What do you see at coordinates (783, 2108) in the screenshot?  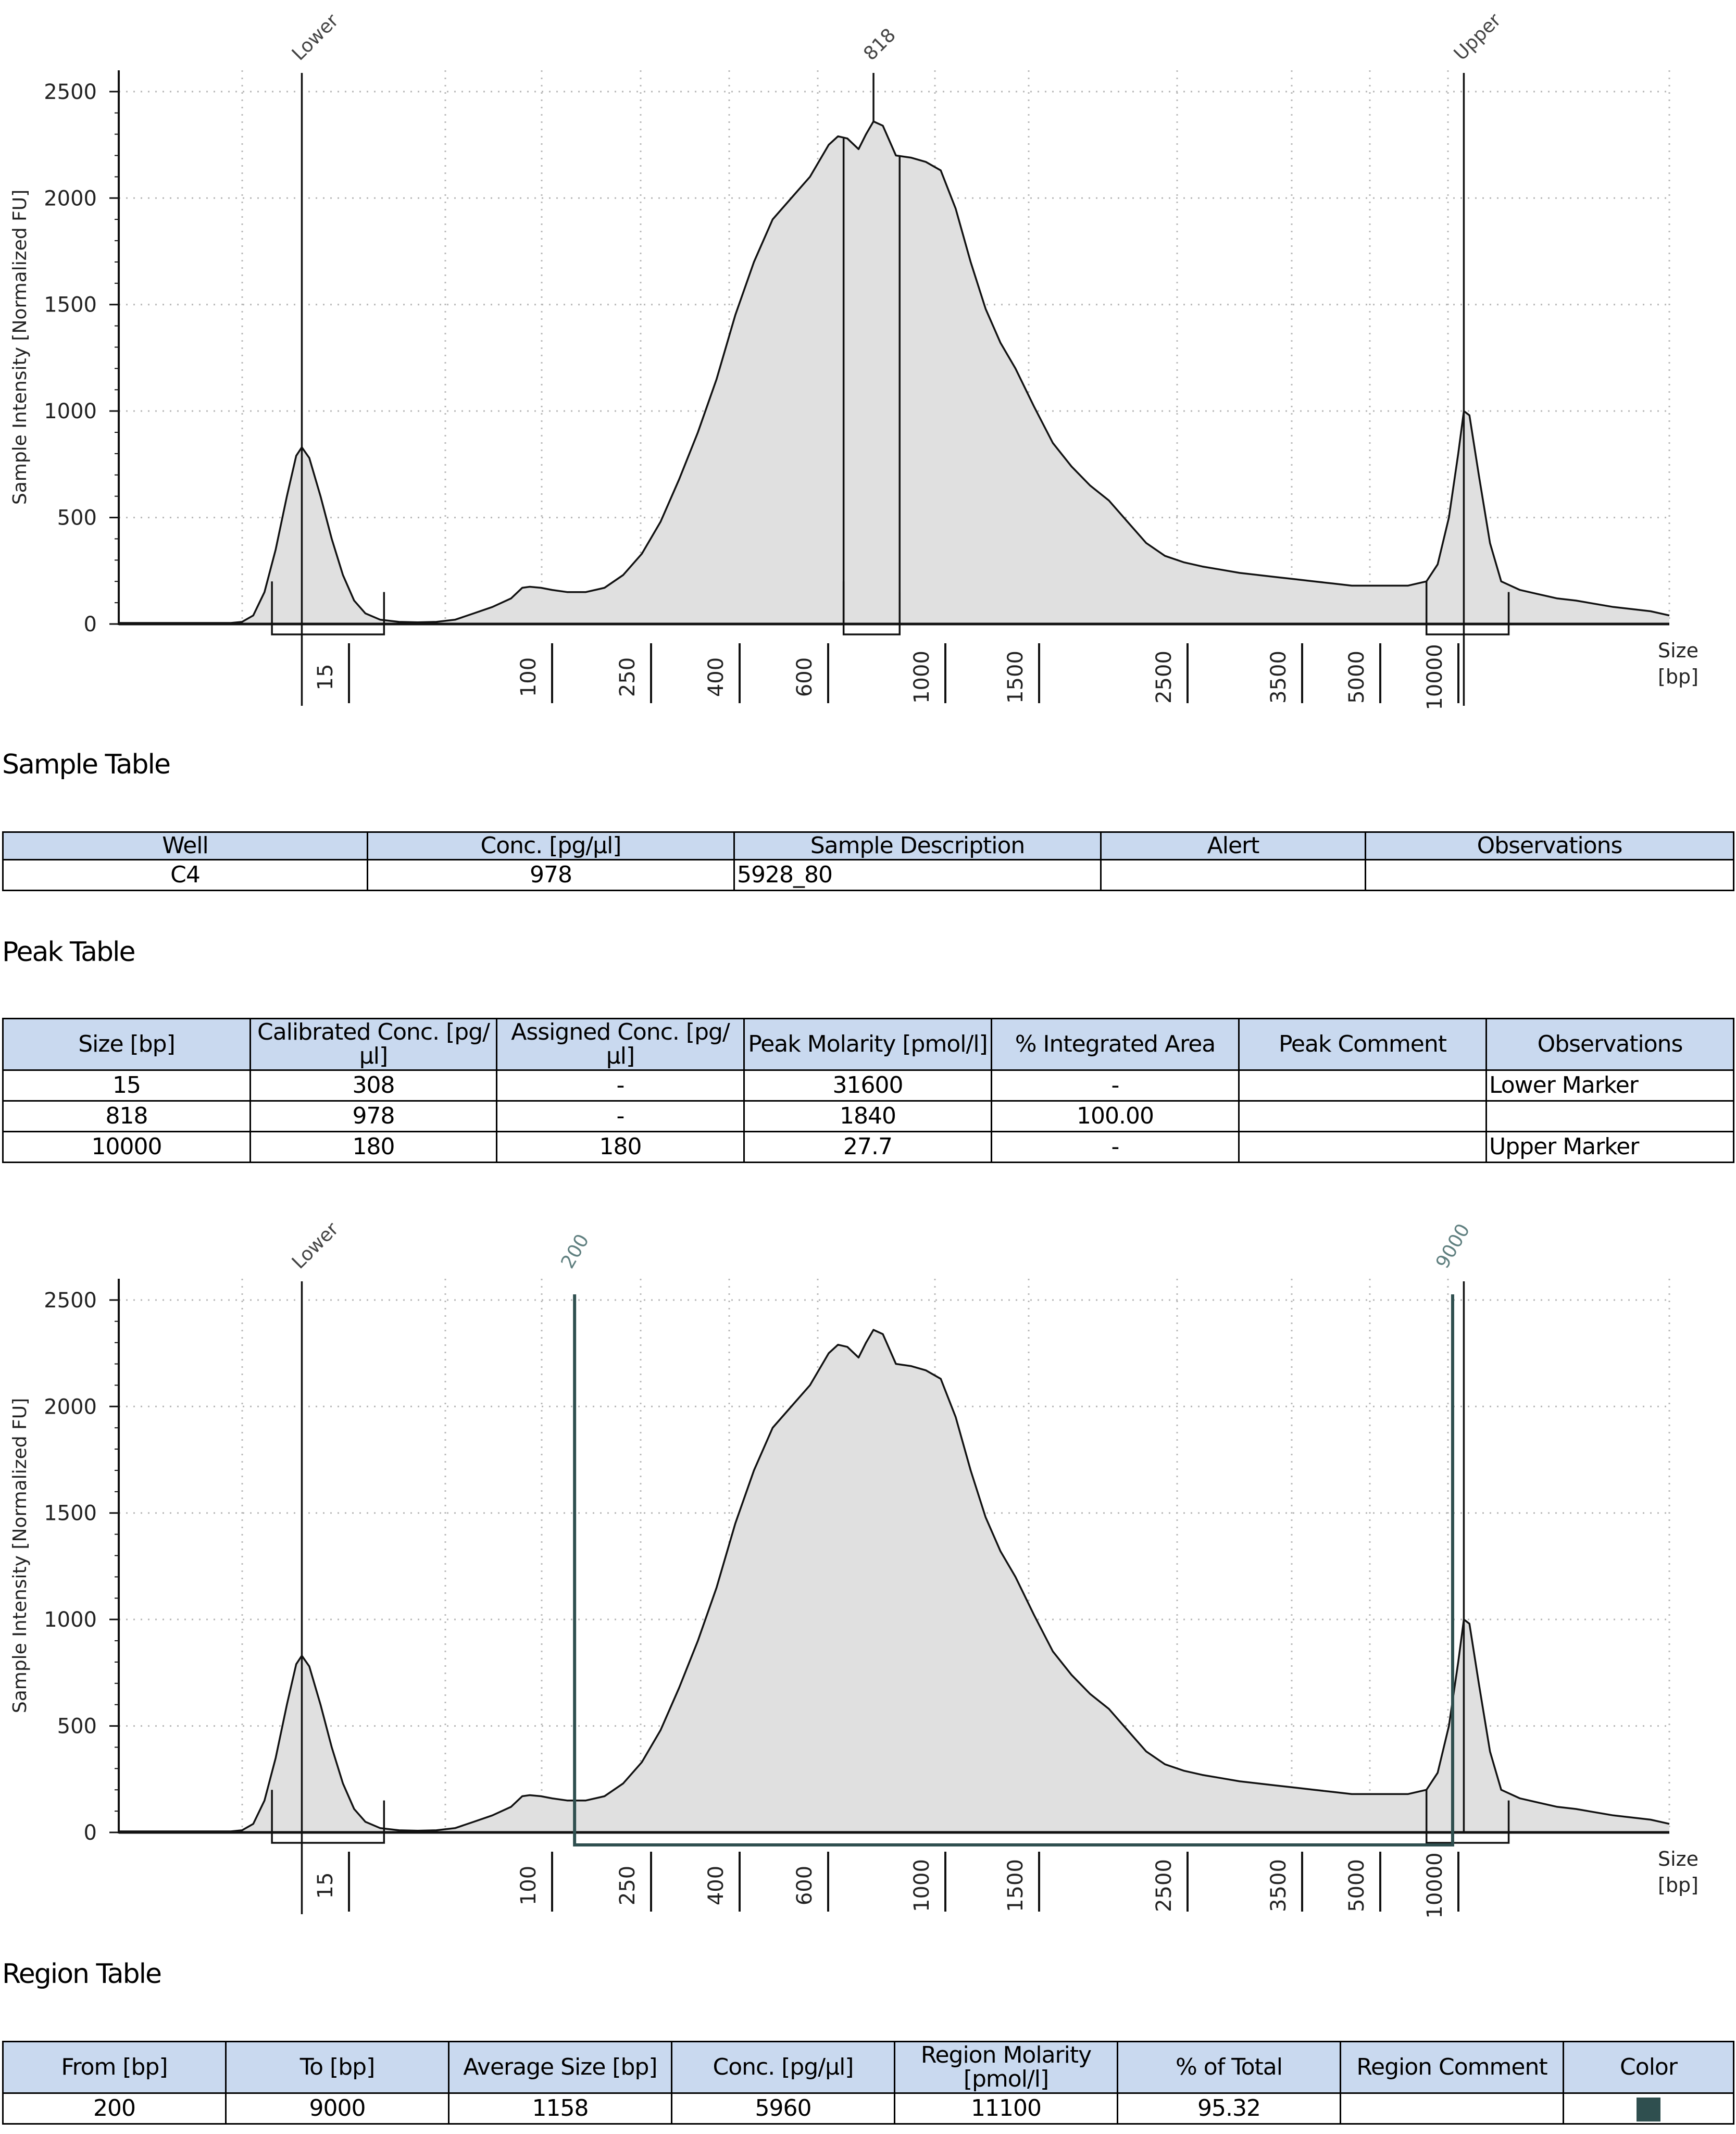 I see `conc-cell: 5960` at bounding box center [783, 2108].